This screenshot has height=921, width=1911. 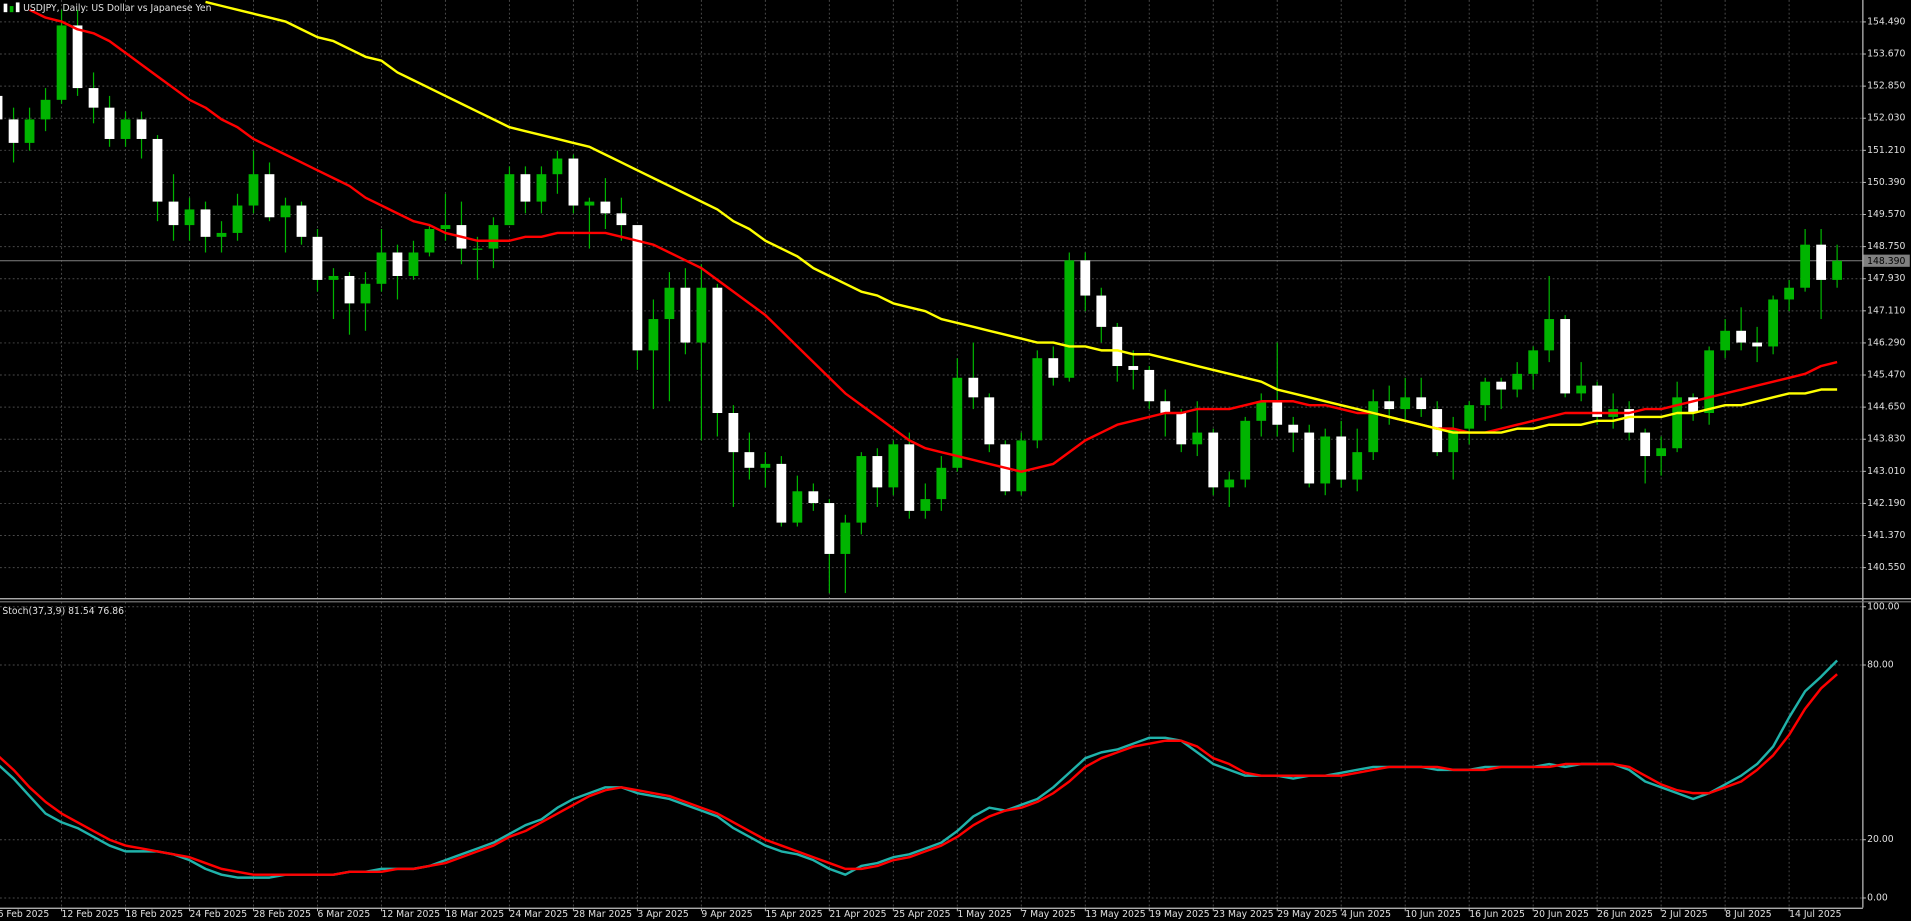 What do you see at coordinates (1886, 86) in the screenshot?
I see `y-tick-label: 152.850` at bounding box center [1886, 86].